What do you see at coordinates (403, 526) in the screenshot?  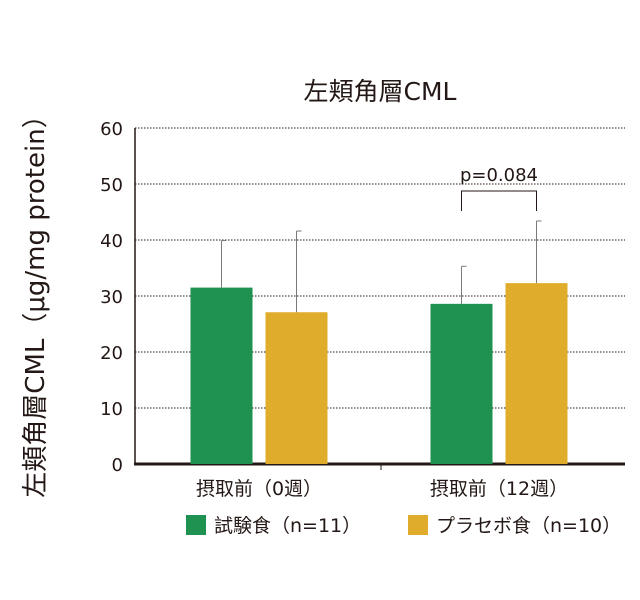 I see `legend: 試験食（n=11） プラセボ食（n=10）` at bounding box center [403, 526].